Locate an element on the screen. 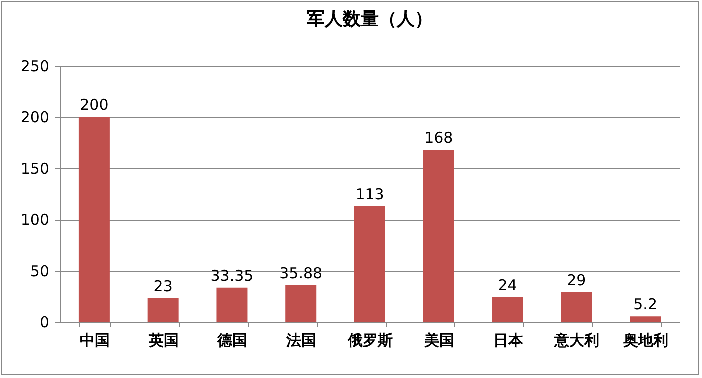  y-tick-label: 50 is located at coordinates (40, 271).